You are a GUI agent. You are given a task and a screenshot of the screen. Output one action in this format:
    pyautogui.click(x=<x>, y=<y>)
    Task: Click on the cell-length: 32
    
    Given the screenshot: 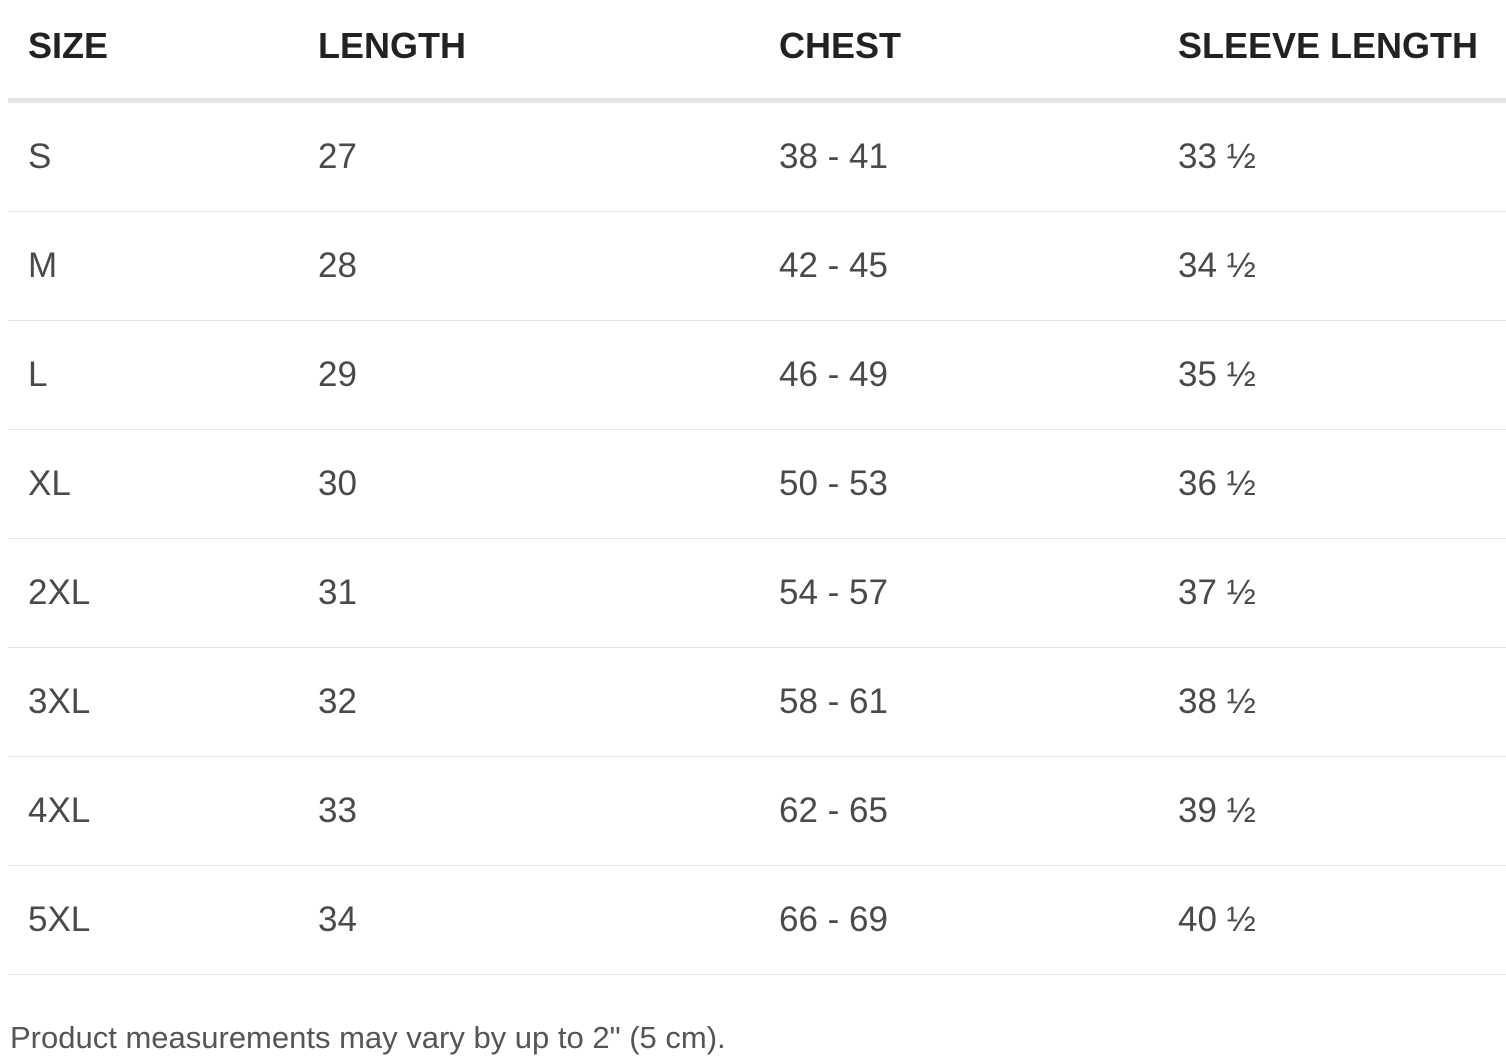 What is the action you would take?
    pyautogui.click(x=337, y=701)
    